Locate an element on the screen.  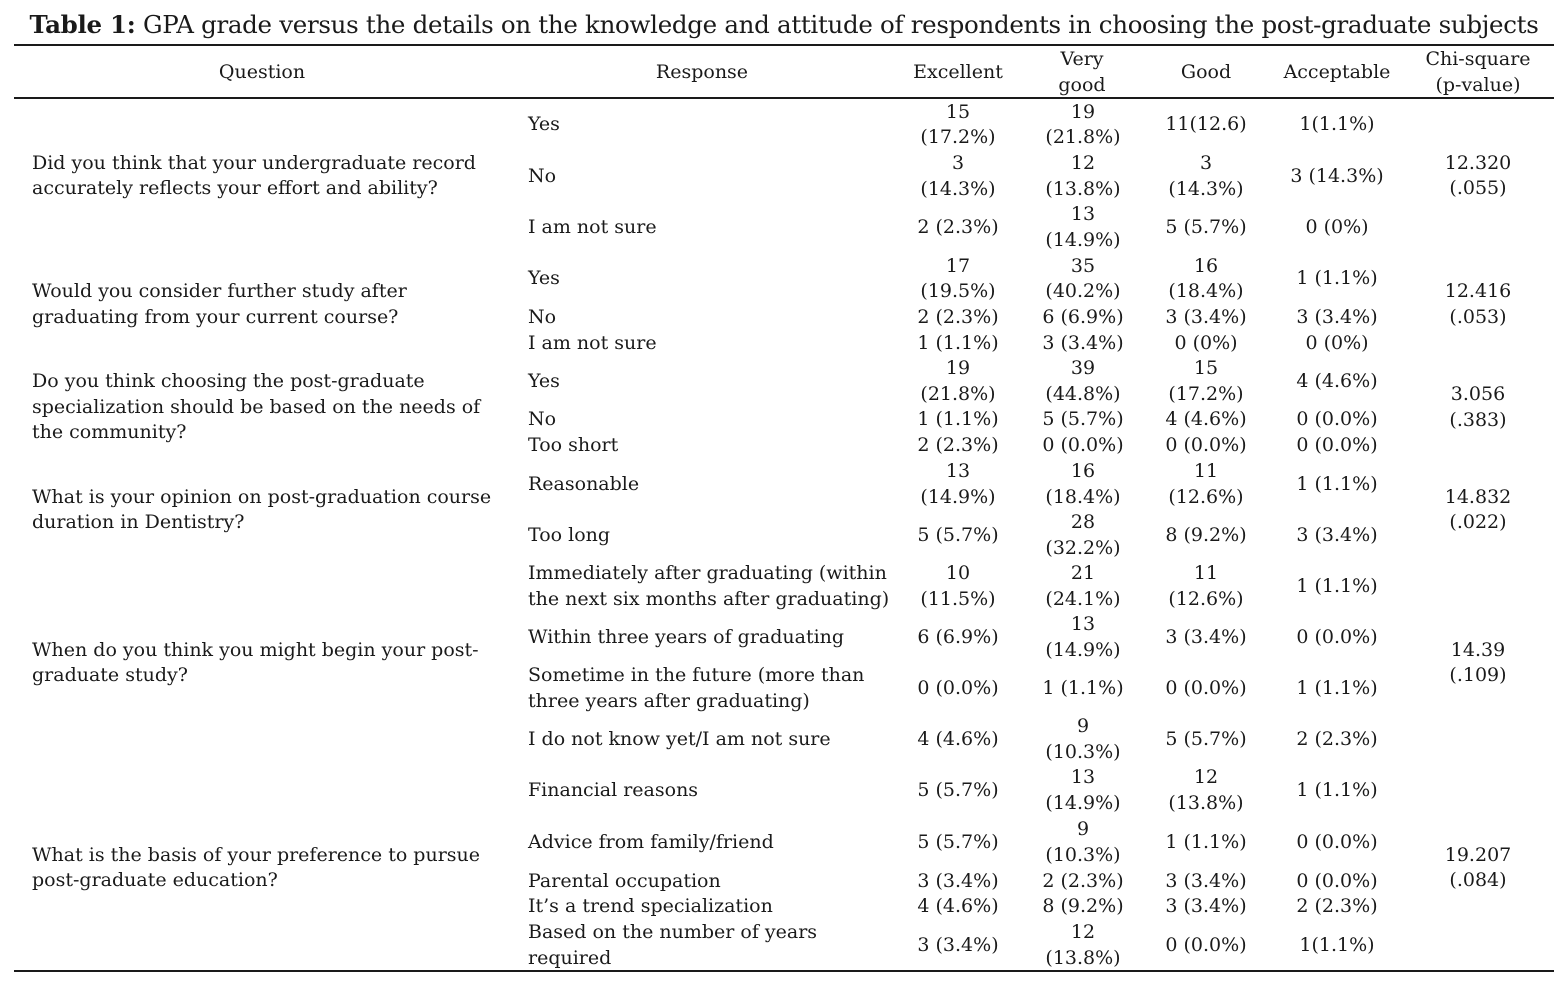
header-chi-line1: Chi-square is located at coordinates (1478, 59).